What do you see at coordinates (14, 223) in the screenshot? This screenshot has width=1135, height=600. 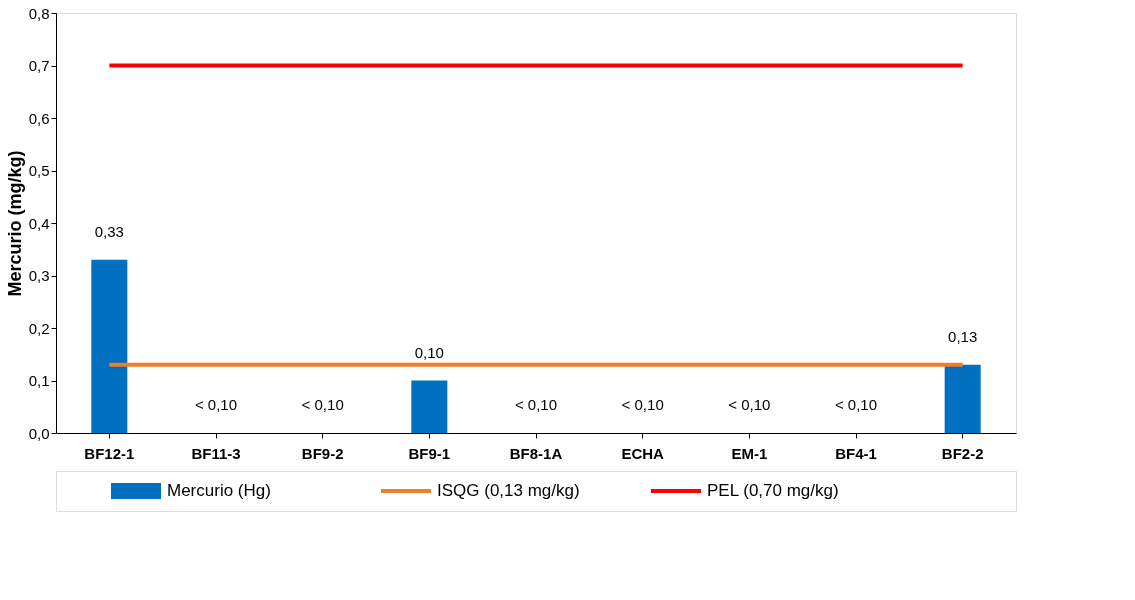 I see `y-axis-title: Mercurio (mg/kg)` at bounding box center [14, 223].